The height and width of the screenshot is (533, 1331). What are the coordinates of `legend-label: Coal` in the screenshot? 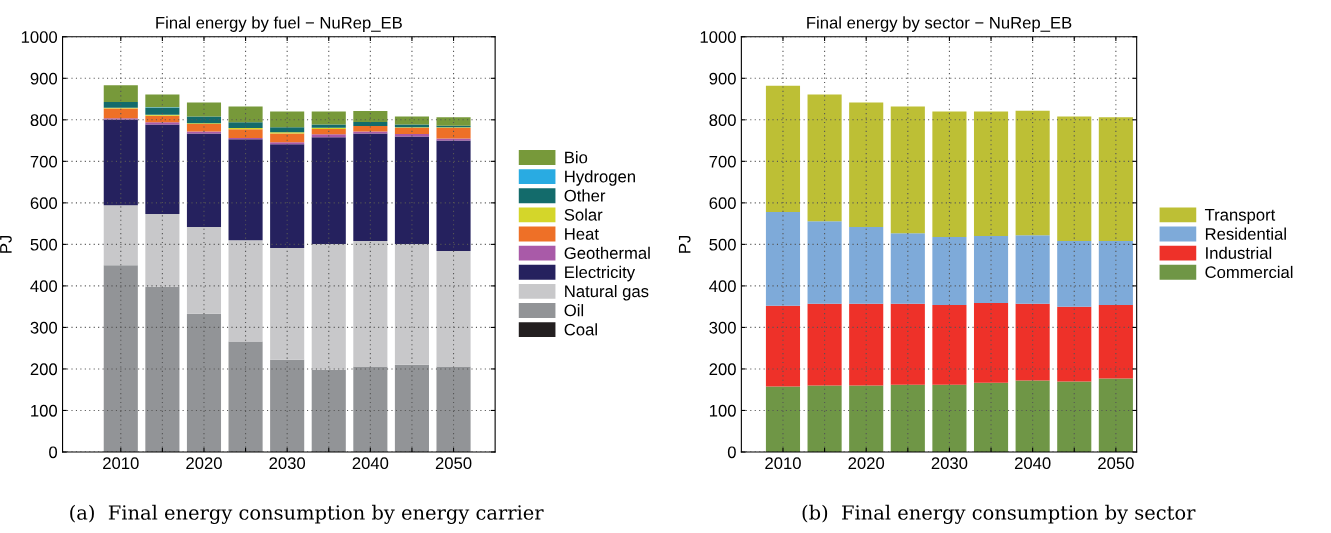 It's located at (580, 329).